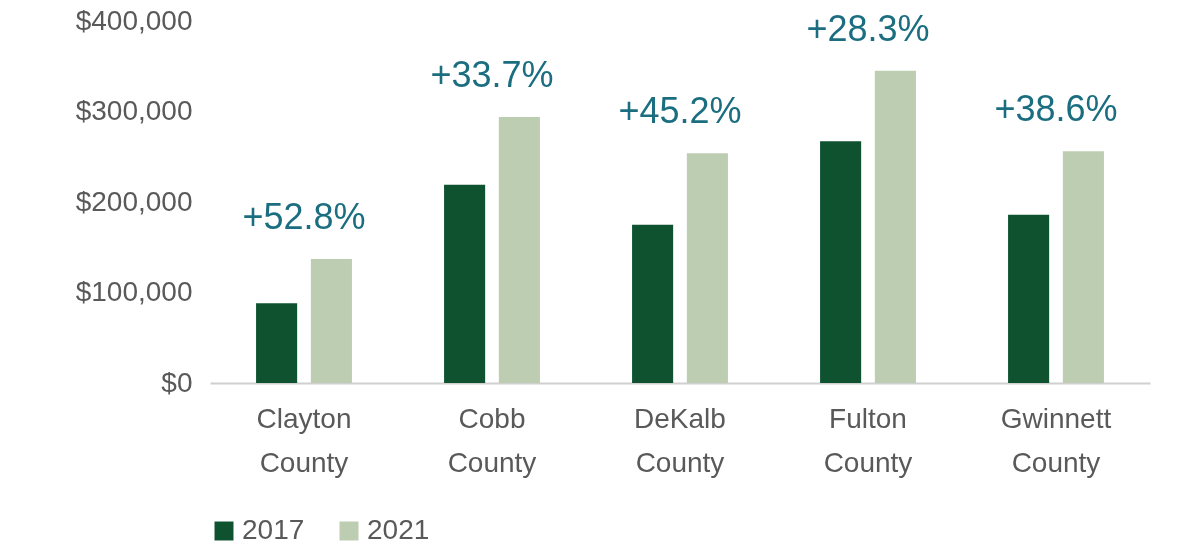 The height and width of the screenshot is (559, 1192). What do you see at coordinates (492, 74) in the screenshot?
I see `annotation: +33.7%` at bounding box center [492, 74].